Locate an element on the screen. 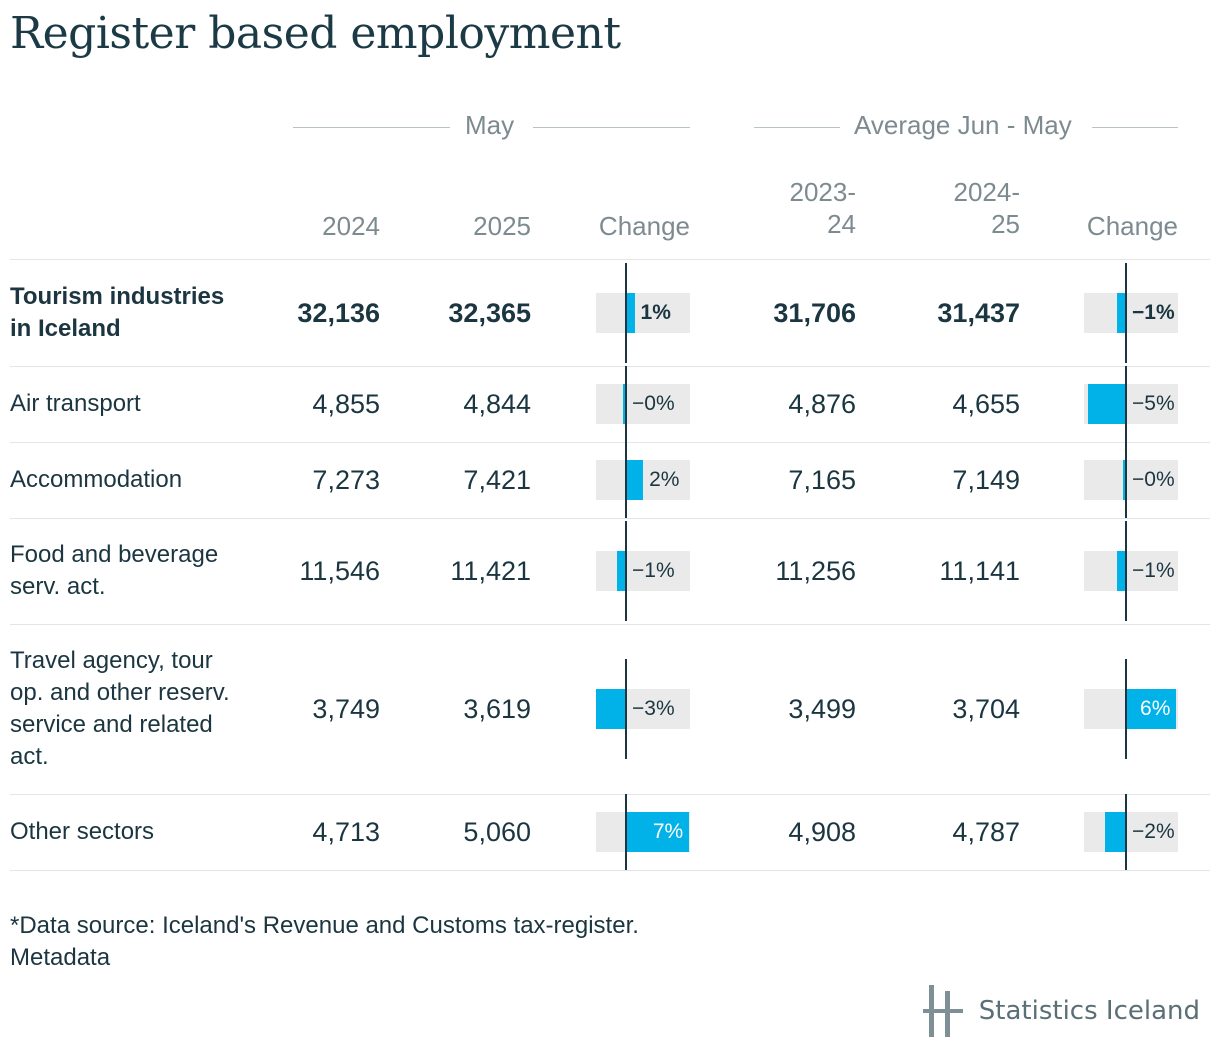 This screenshot has height=1060, width=1220. group-label-average: Average Jun - May is located at coordinates (963, 125).